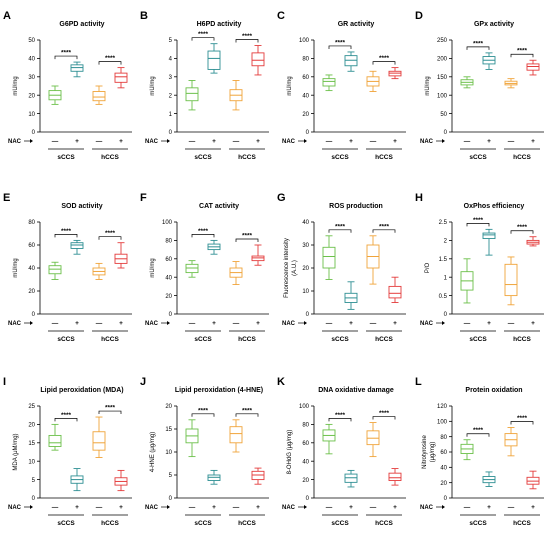 This screenshot has height=541, width=550. What do you see at coordinates (443, 507) in the screenshot?
I see `nac-arrow-icon` at bounding box center [443, 507].